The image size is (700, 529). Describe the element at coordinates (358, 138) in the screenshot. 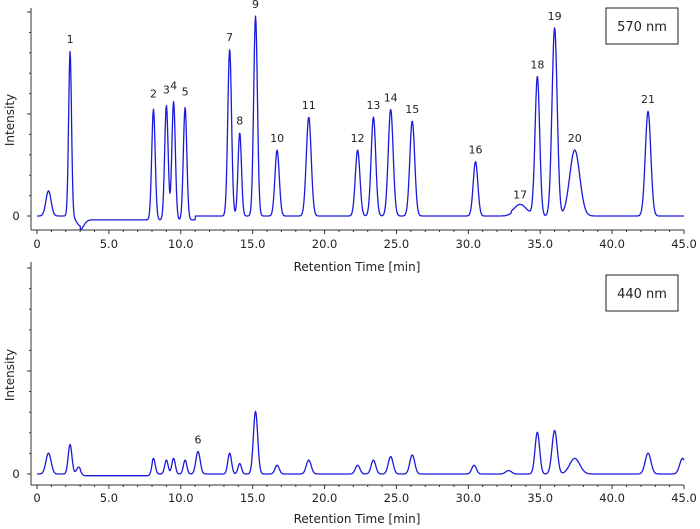

I see `peak-label: 12` at that location.